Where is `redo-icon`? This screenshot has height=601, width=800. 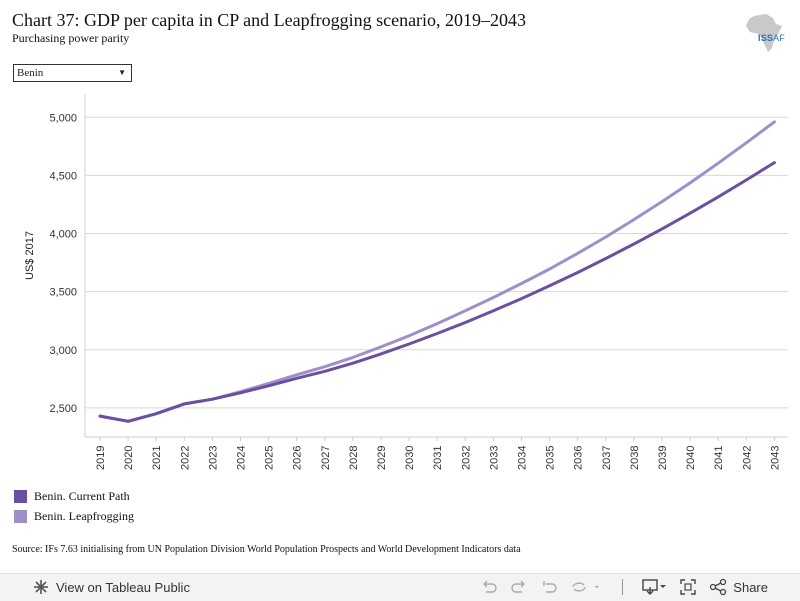 redo-icon is located at coordinates (519, 587).